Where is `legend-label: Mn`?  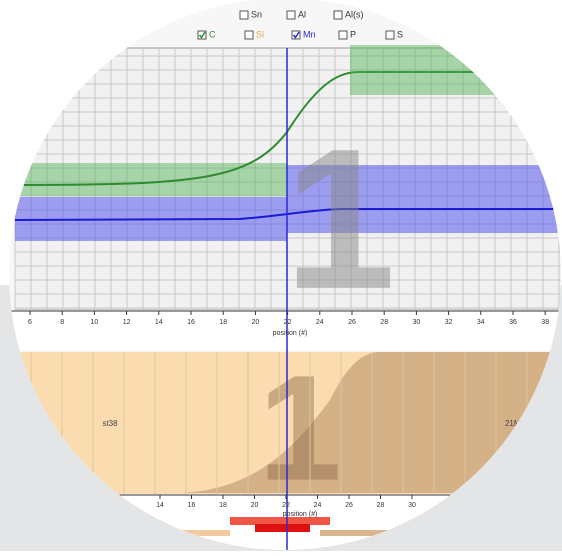 legend-label: Mn is located at coordinates (309, 34).